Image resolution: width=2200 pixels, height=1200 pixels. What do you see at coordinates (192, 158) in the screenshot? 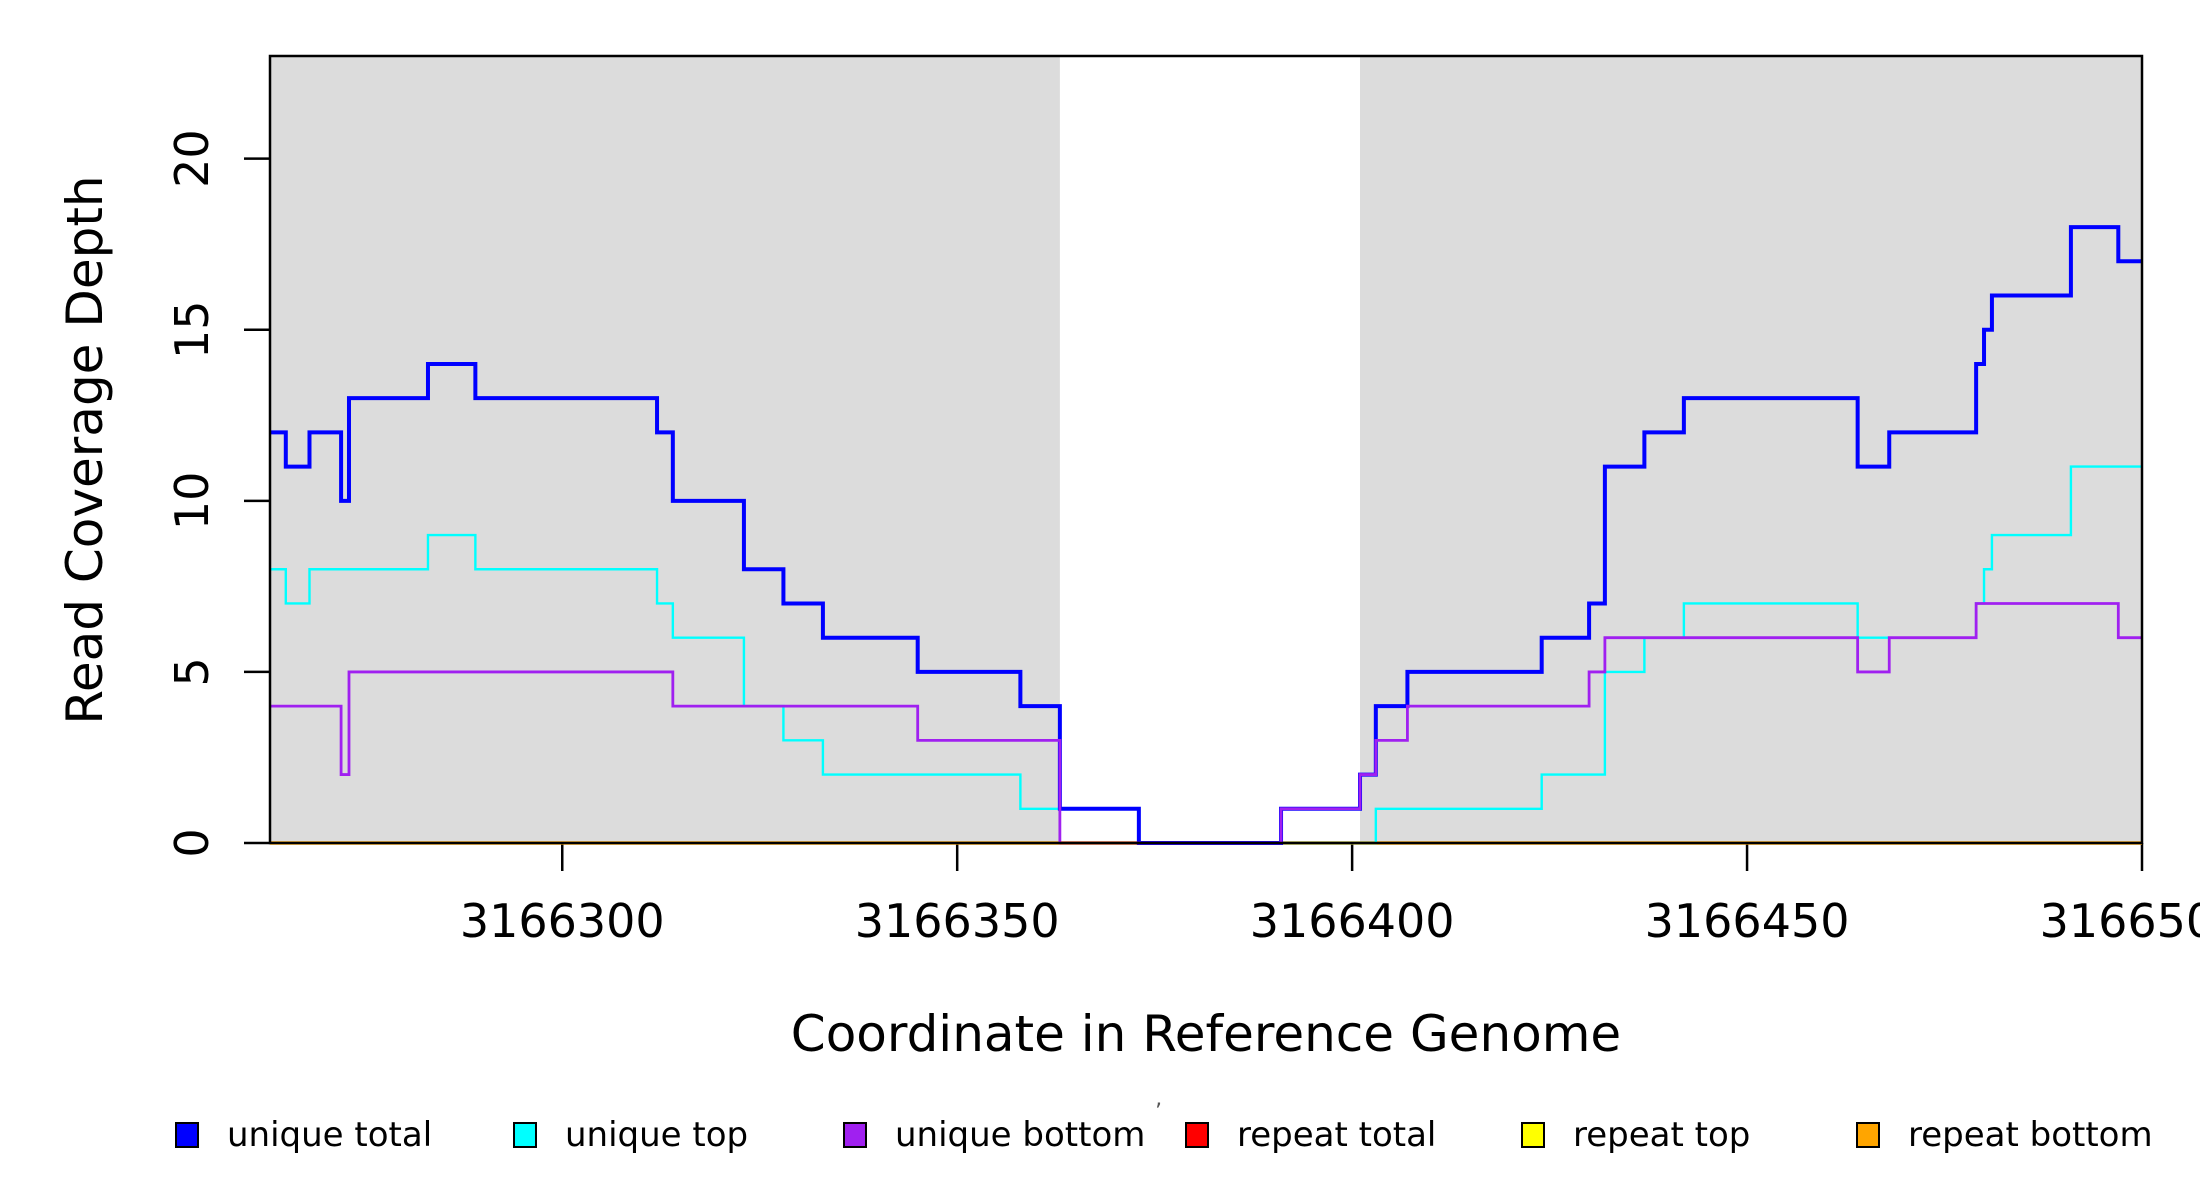
I see `y-tick-label: 20` at bounding box center [192, 158].